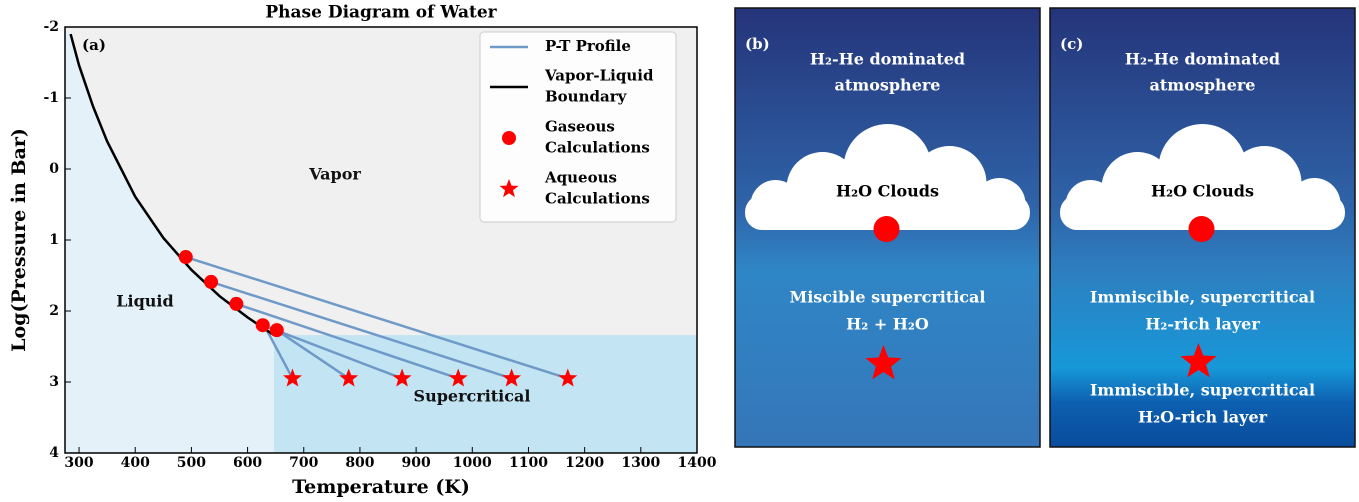 The width and height of the screenshot is (1359, 502). Describe the element at coordinates (54, 453) in the screenshot. I see `y-tick-label: 4` at that location.